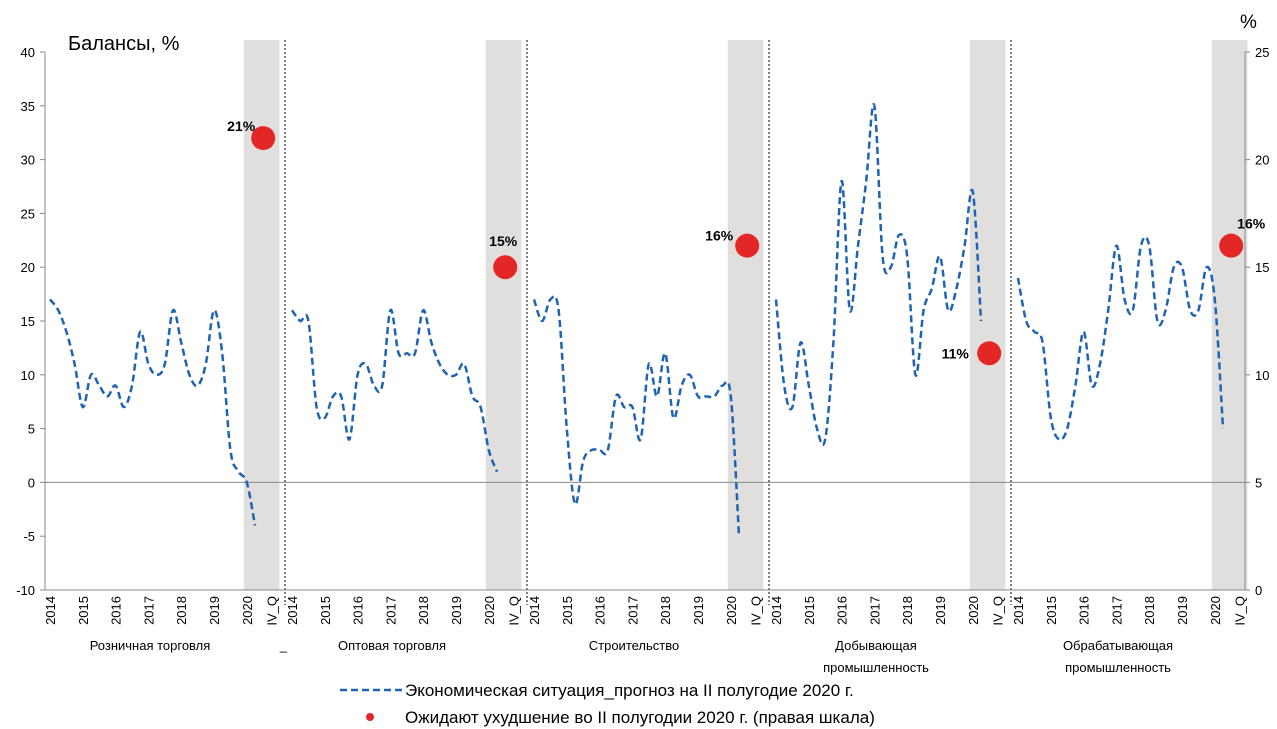  What do you see at coordinates (28, 160) in the screenshot?
I see `y-tick-label: 30` at bounding box center [28, 160].